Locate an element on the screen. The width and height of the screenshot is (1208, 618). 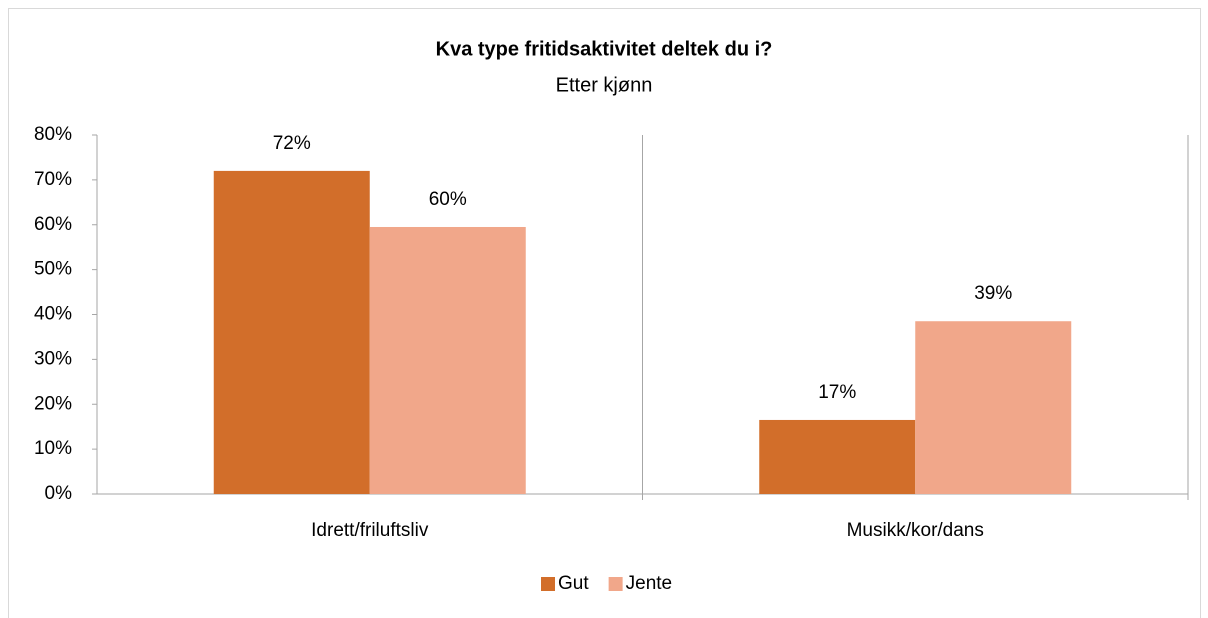
chart-title: Kva type fritidsaktivitet deltek du i? is located at coordinates (604, 49).